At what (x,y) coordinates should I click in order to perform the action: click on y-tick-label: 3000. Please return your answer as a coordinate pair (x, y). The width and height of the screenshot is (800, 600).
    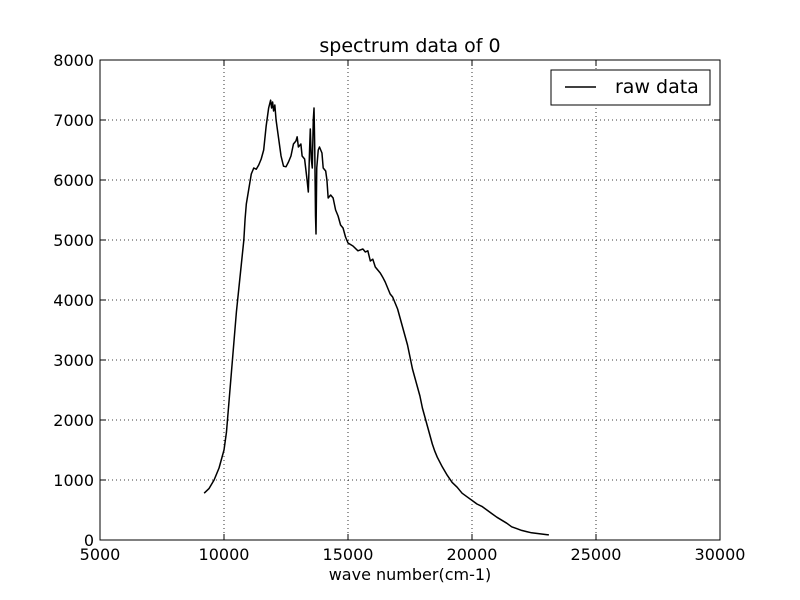
    Looking at the image, I should click on (73, 360).